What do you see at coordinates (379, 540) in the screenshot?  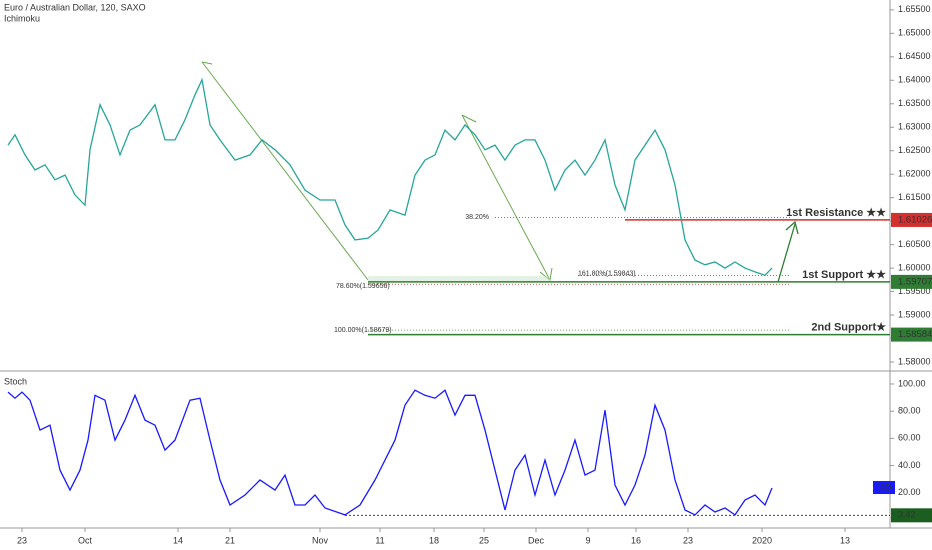 I see `x-tick-label: 11` at bounding box center [379, 540].